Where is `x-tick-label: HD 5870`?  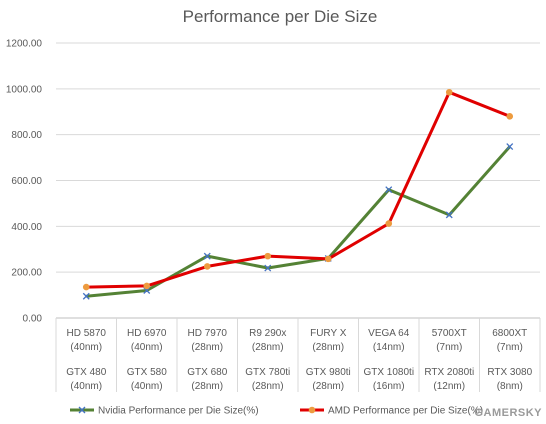
x-tick-label: HD 5870 is located at coordinates (87, 333).